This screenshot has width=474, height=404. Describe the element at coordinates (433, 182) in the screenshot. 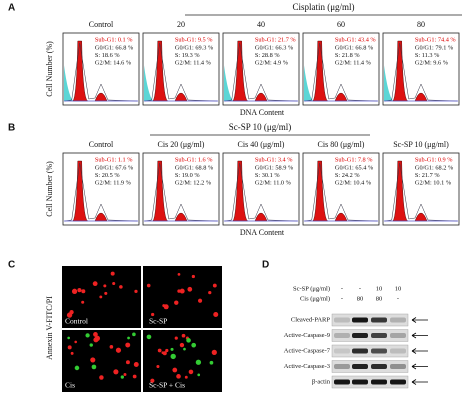

I see `phase-value: G2/M: 10.1 %` at that location.